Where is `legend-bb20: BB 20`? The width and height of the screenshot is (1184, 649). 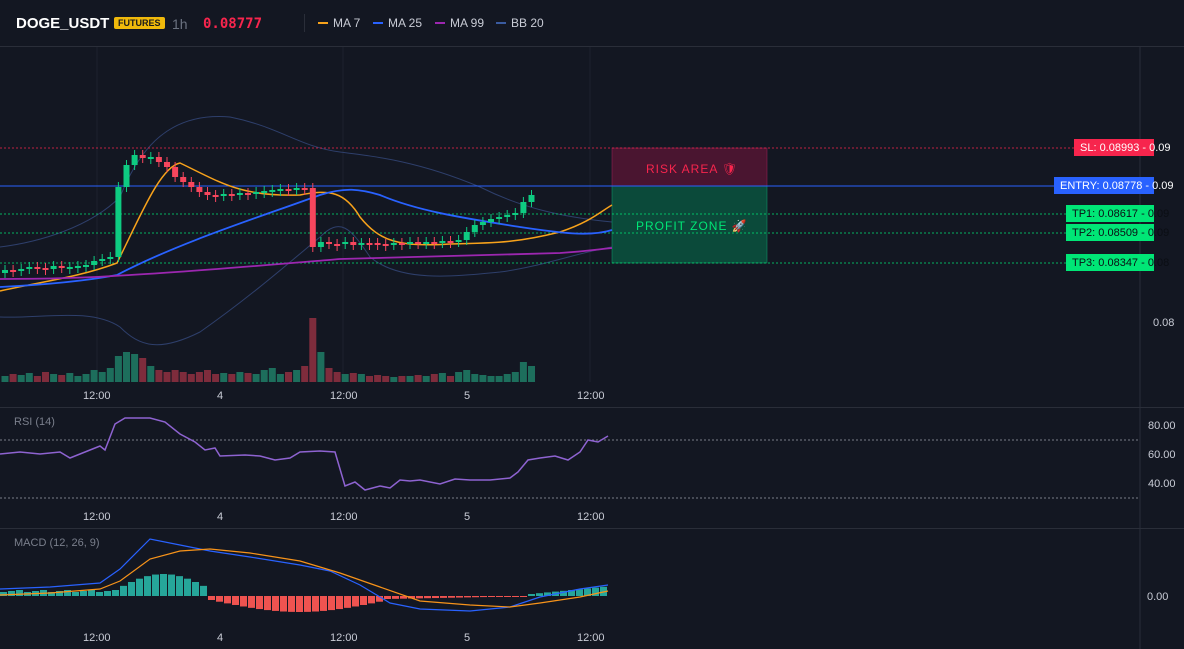 legend-bb20: BB 20 is located at coordinates (520, 23).